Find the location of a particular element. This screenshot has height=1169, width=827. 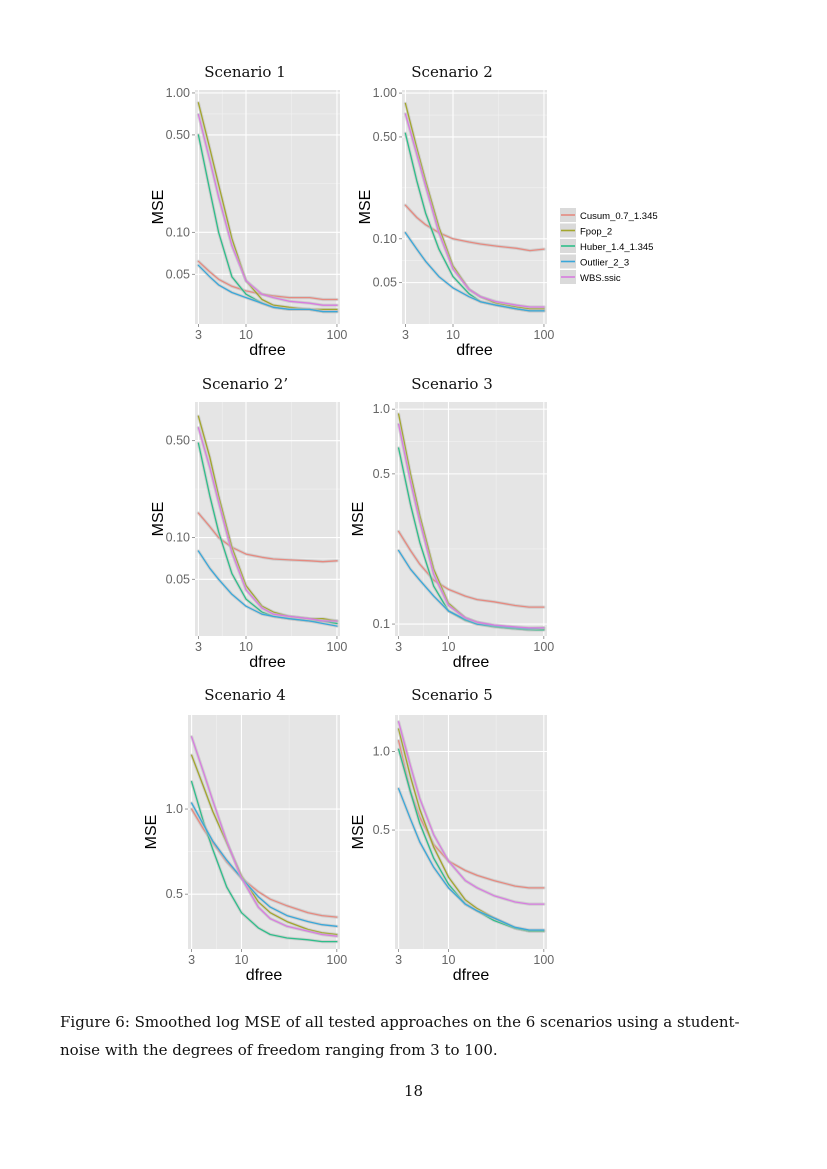

panel-scenario-5: 3 10 100 1.0 0.5 Scenario 5 dfree MSE is located at coordinates (452, 835).